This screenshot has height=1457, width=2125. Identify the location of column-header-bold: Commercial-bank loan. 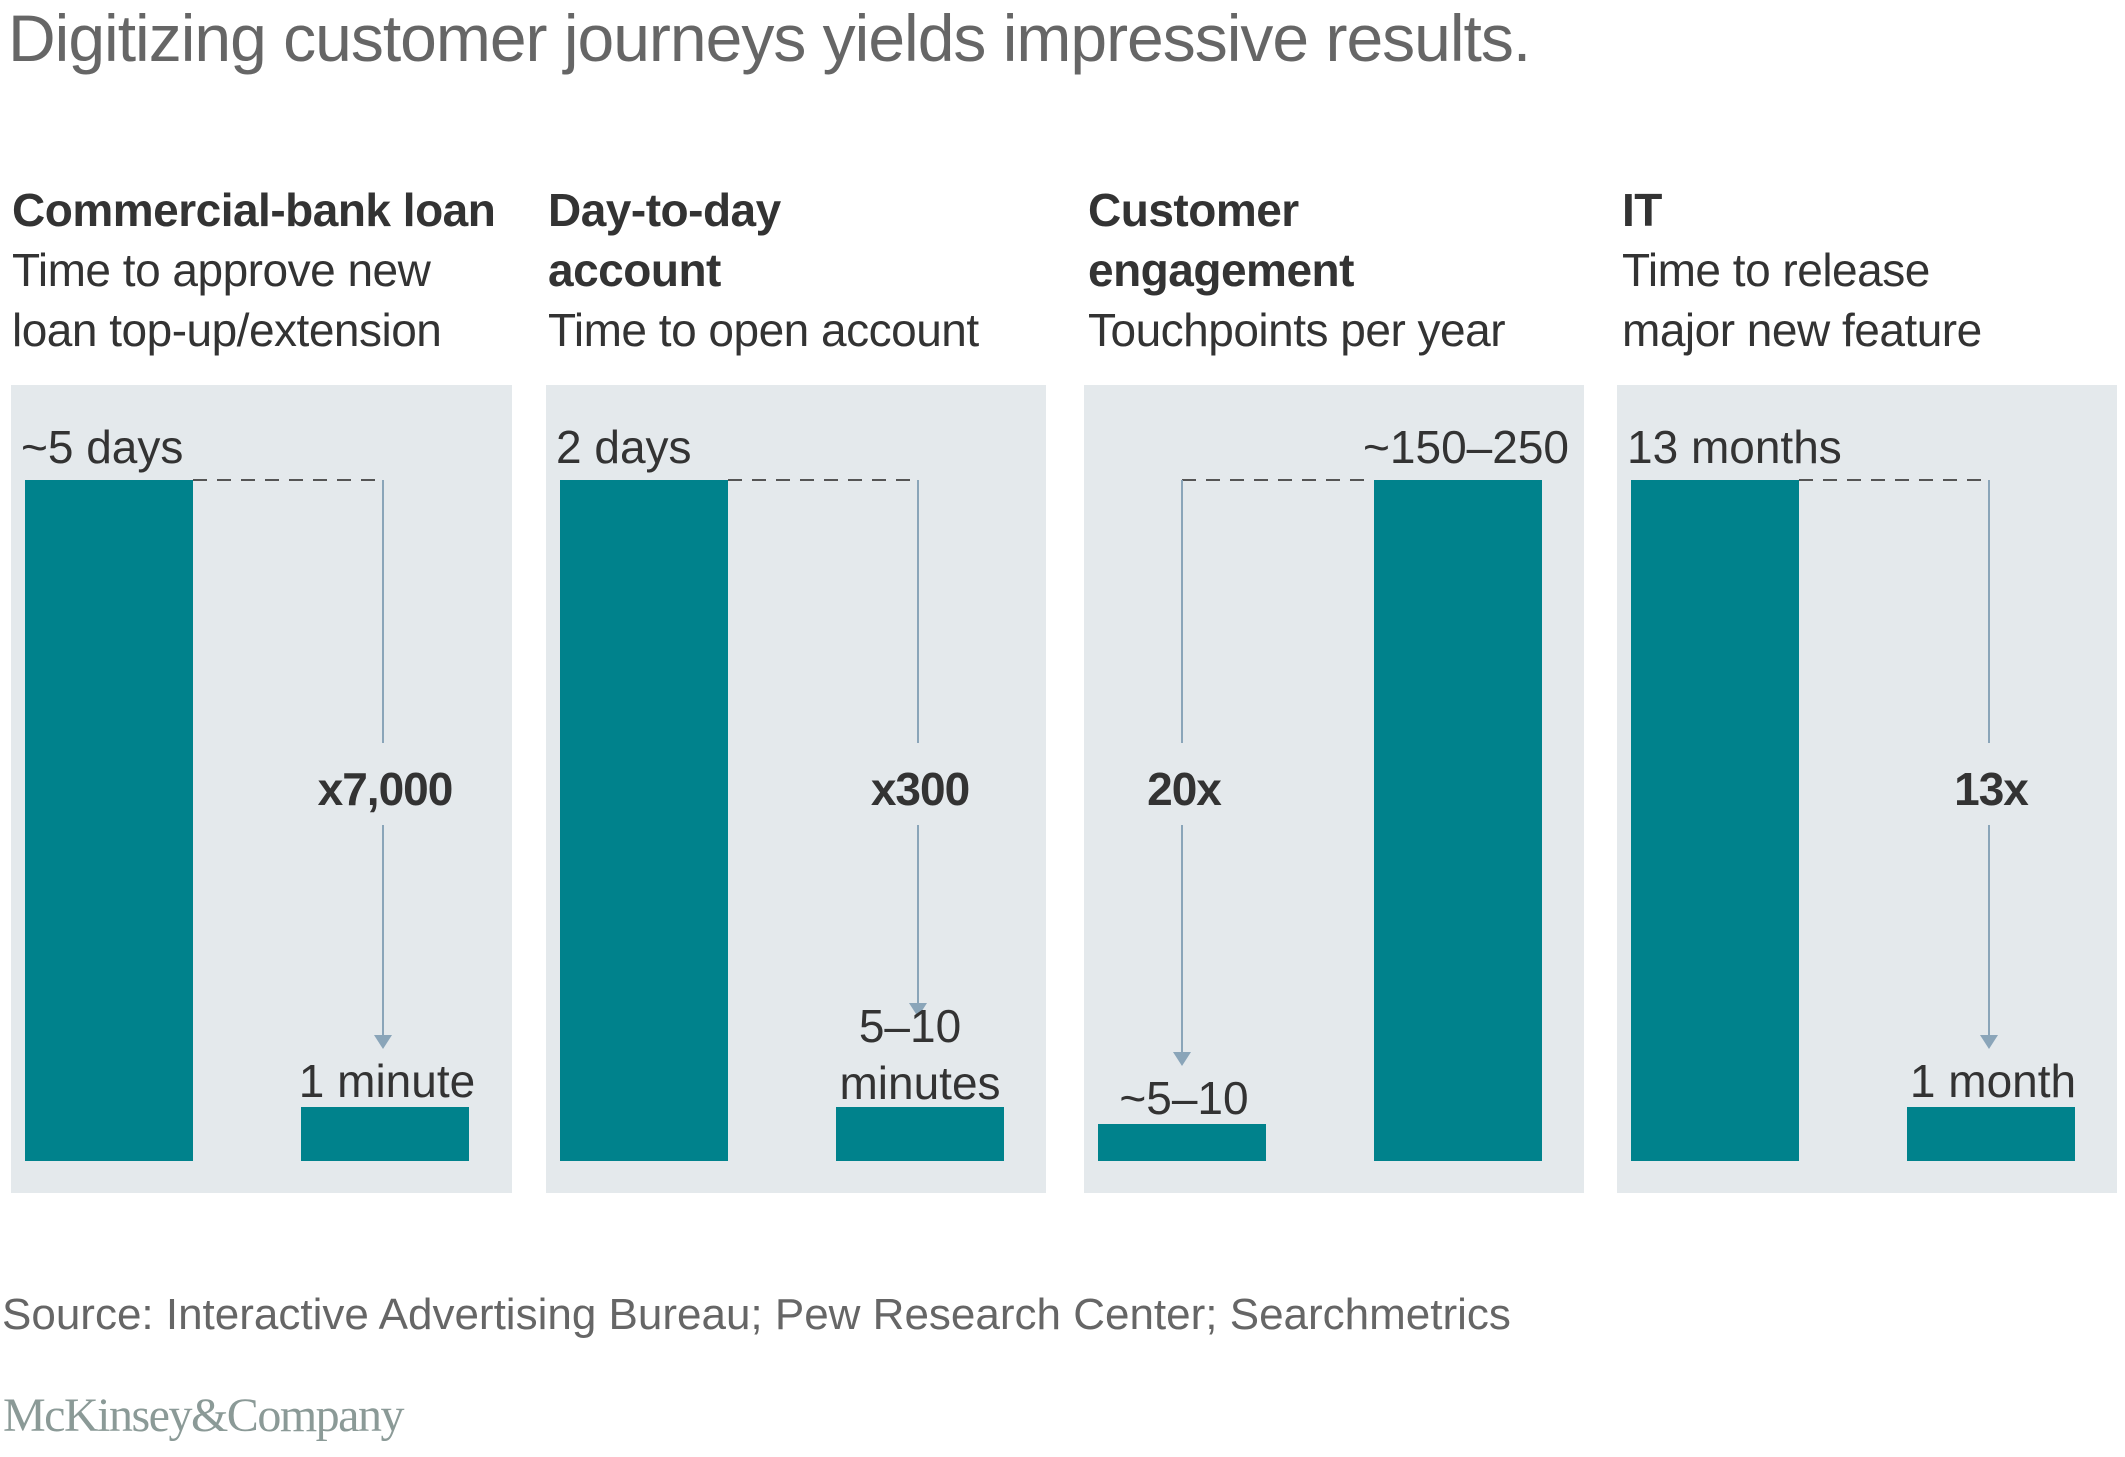
(254, 210).